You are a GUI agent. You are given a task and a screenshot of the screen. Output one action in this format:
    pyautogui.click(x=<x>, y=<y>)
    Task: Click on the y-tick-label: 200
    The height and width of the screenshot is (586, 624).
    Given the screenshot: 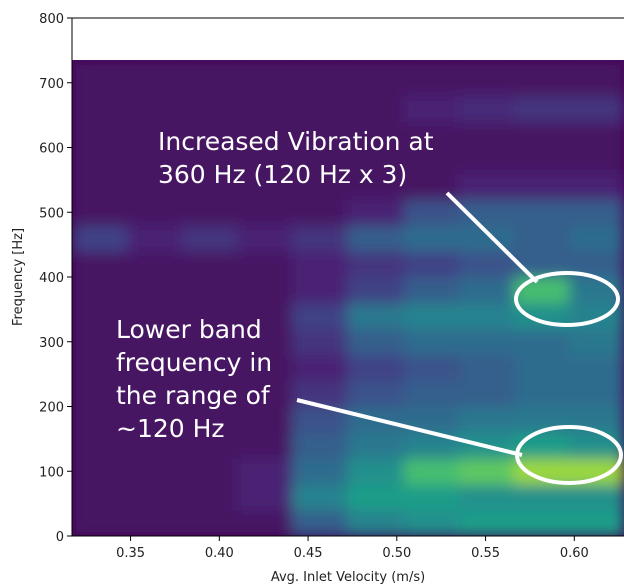 What is the action you would take?
    pyautogui.click(x=51, y=408)
    